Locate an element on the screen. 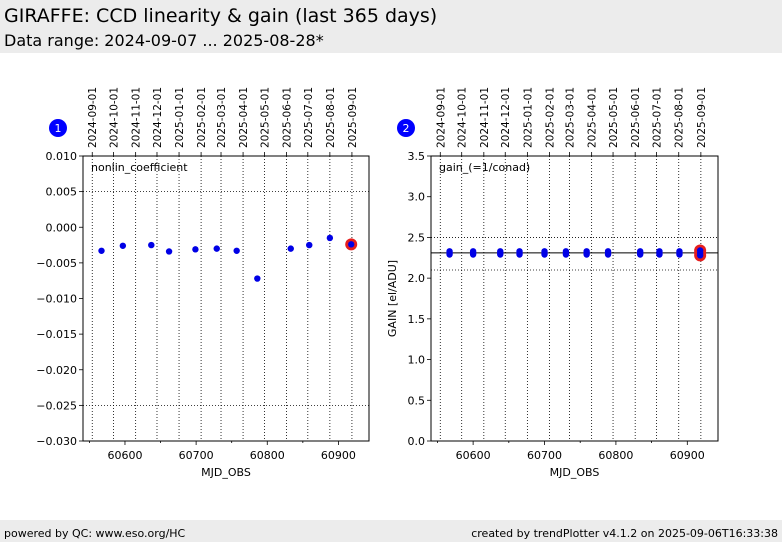  y-tick-label: 0.005 is located at coordinates (62, 192).